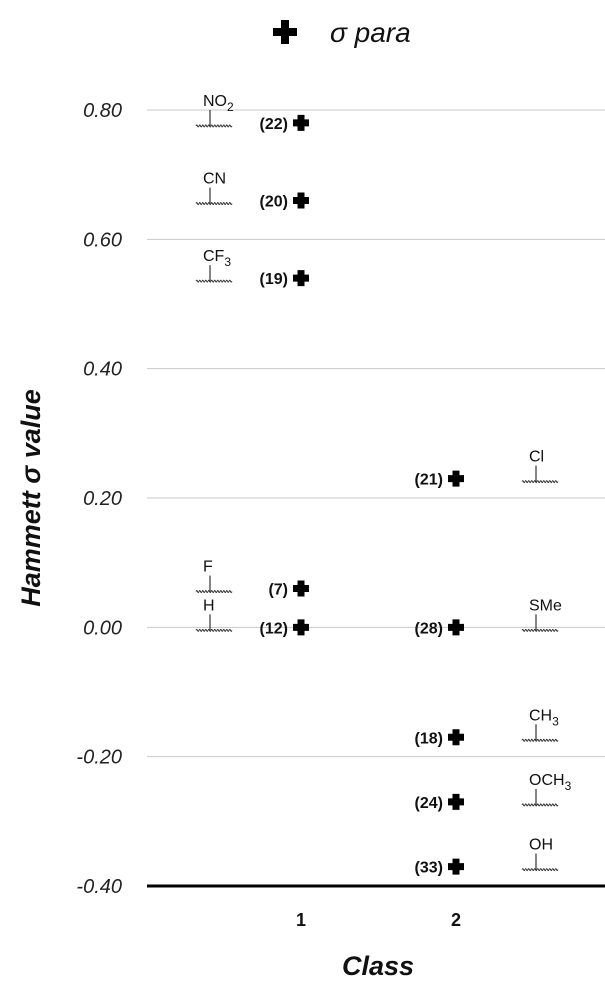 The image size is (605, 983). Describe the element at coordinates (208, 567) in the screenshot. I see `substituent-label: F` at that location.